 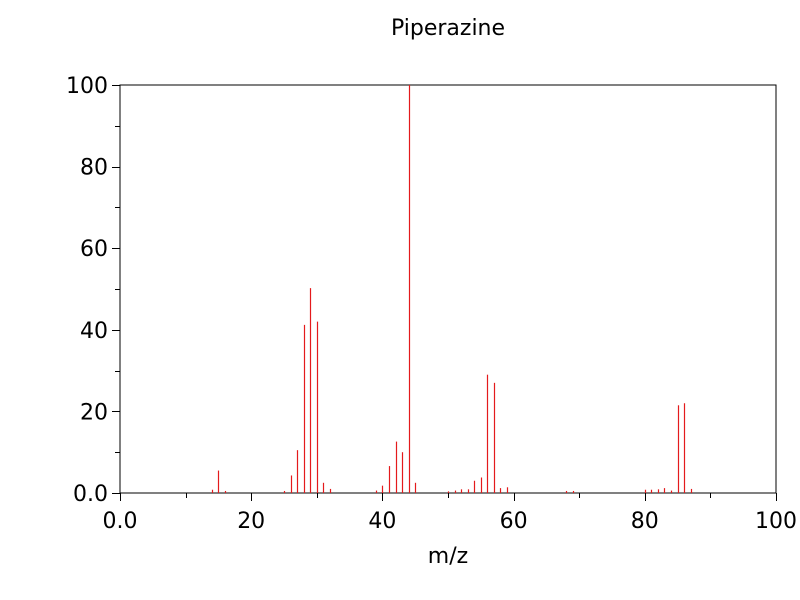 What do you see at coordinates (87, 86) in the screenshot?
I see `y-tick-label: 100` at bounding box center [87, 86].